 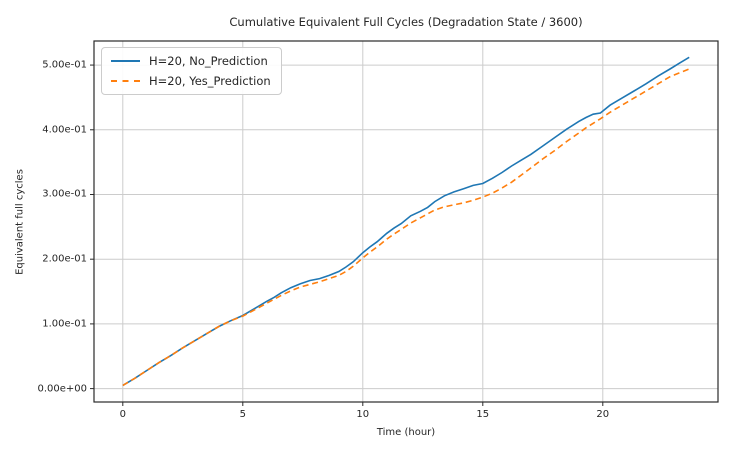 What do you see at coordinates (210, 81) in the screenshot?
I see `legend-label: H=20, Yes_Prediction` at bounding box center [210, 81].